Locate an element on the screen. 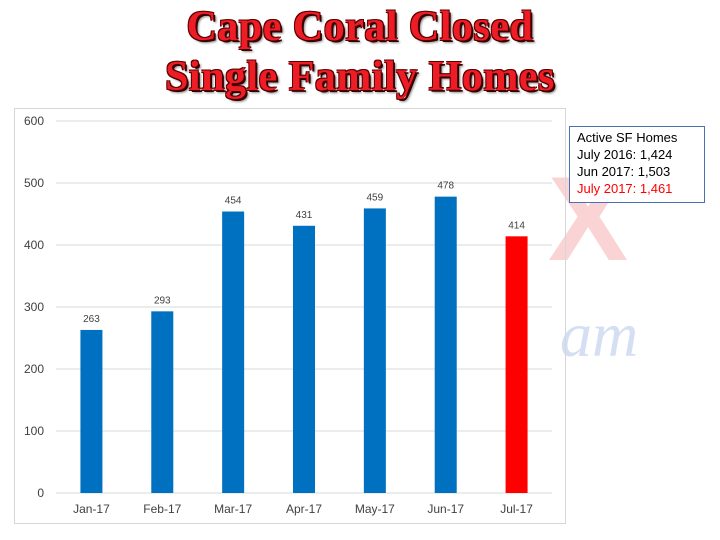 Image resolution: width=720 pixels, height=540 pixels. data-label-jul-17: 414 is located at coordinates (516, 225).